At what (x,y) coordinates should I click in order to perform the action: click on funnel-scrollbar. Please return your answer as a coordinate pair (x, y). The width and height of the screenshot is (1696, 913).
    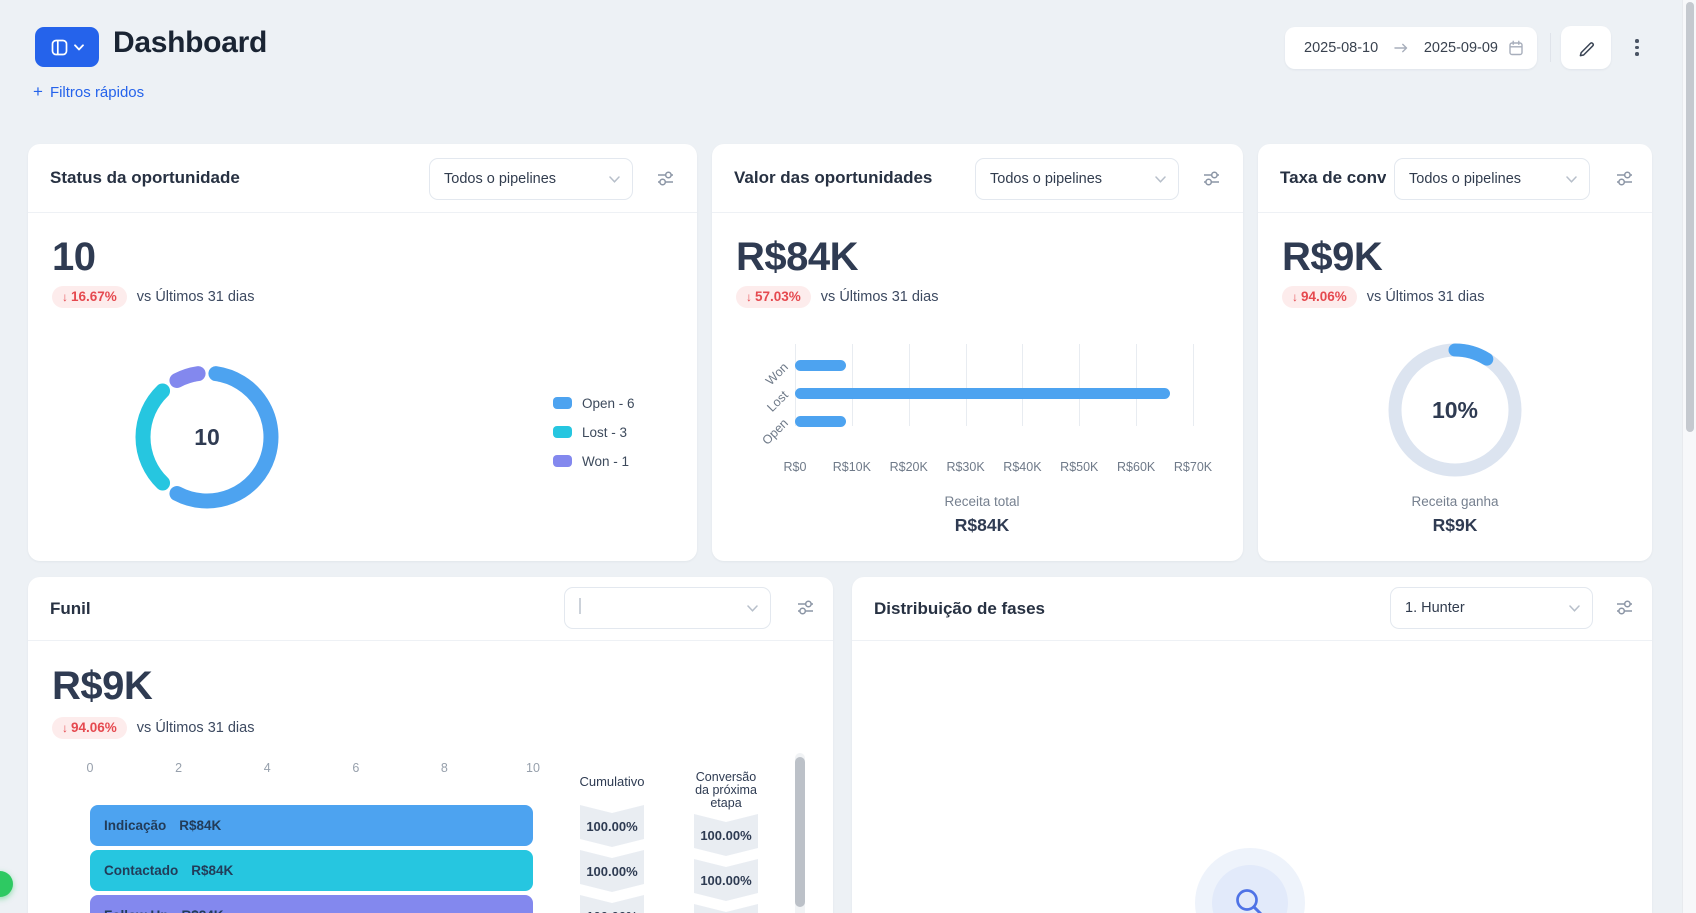
    Looking at the image, I should click on (800, 833).